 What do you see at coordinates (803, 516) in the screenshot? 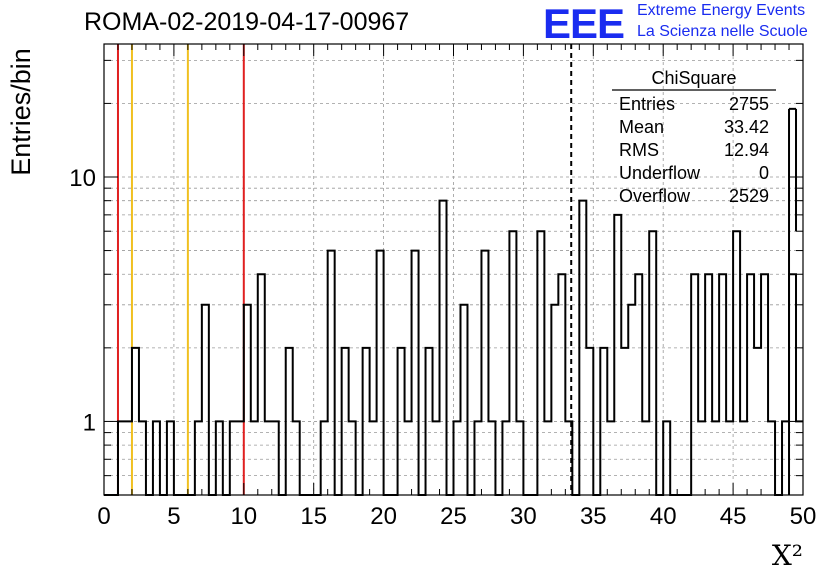
I see `x-tick-label: 50` at bounding box center [803, 516].